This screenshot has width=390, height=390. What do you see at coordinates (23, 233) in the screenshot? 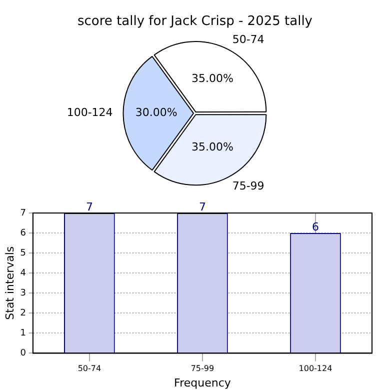
I see `y-tick-label: 6` at bounding box center [23, 233].